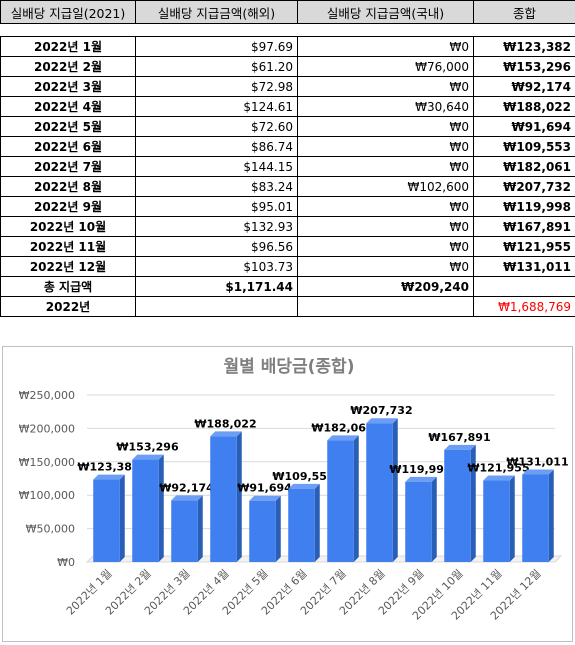  Describe the element at coordinates (385, 106) in the screenshot. I see `domestic-amount-cell: ₩30,640` at that location.